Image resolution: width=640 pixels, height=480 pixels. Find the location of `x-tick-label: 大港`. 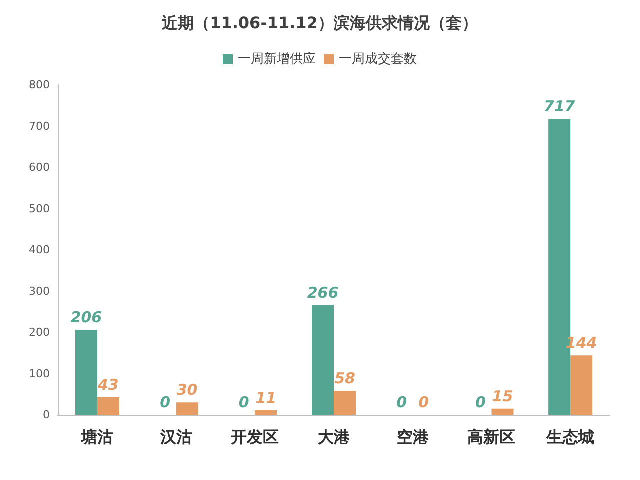

x-tick-label: 大港 is located at coordinates (334, 437).